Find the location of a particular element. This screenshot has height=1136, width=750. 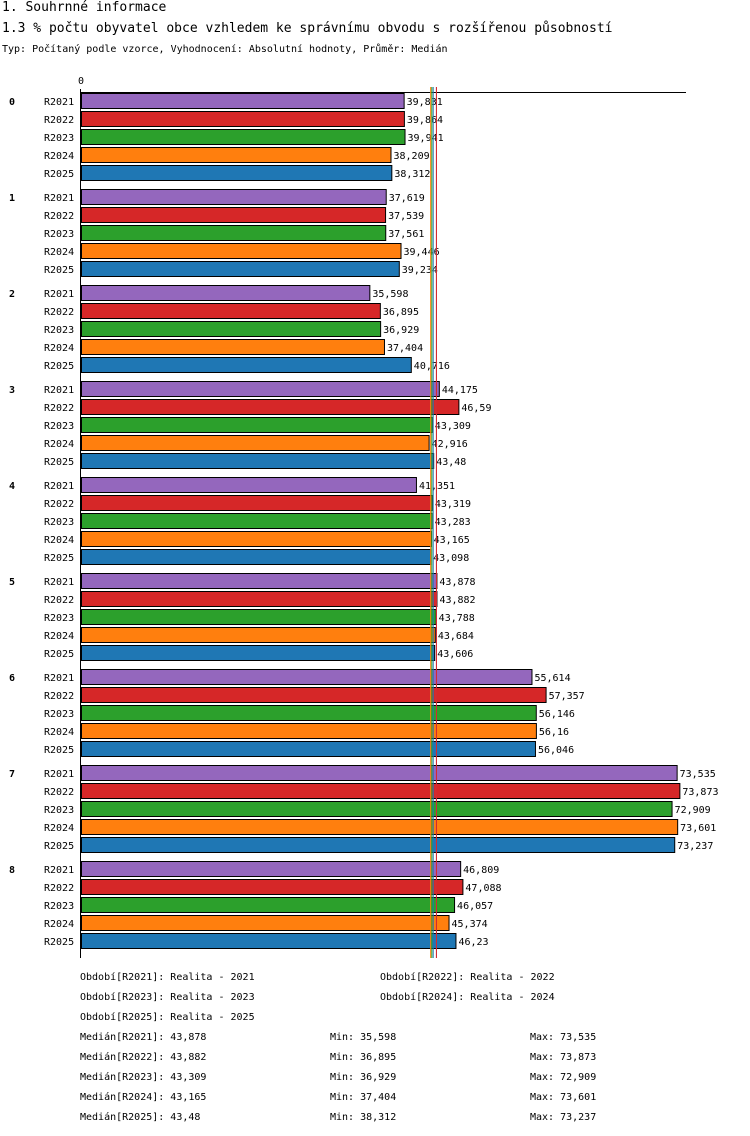

value-label: 39,446 is located at coordinates (422, 252).